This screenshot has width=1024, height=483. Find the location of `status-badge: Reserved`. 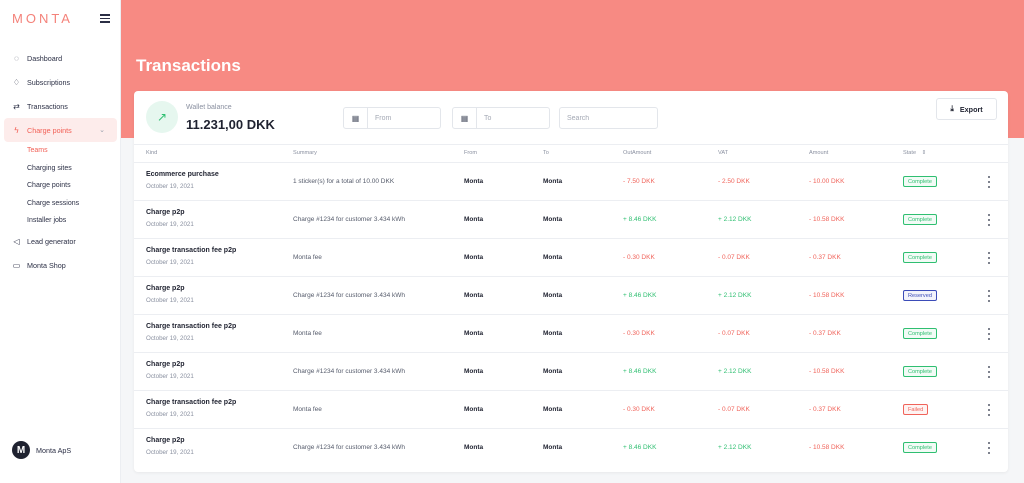

status-badge: Reserved is located at coordinates (920, 295).